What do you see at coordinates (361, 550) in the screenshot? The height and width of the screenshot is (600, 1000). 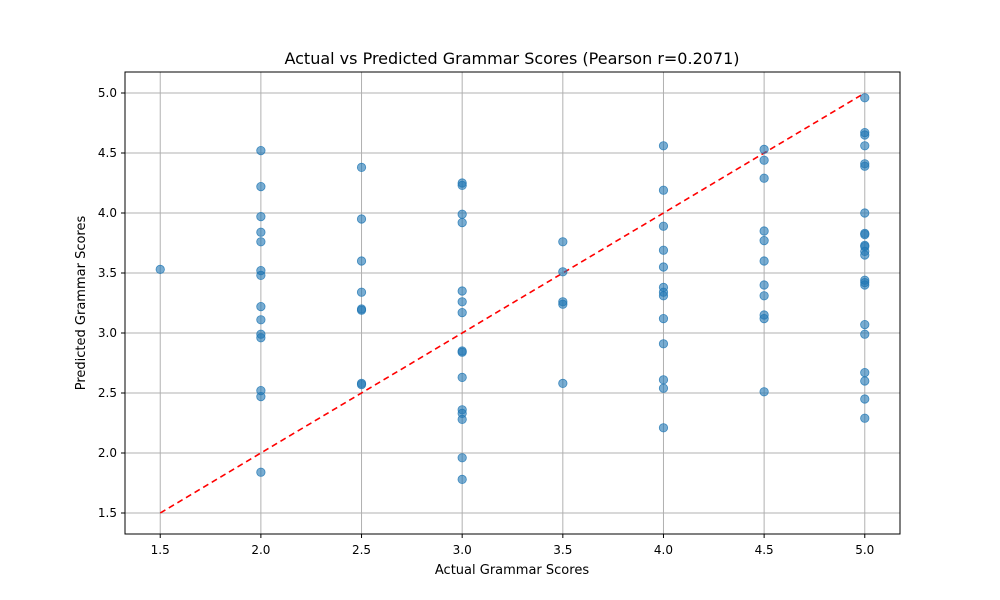 I see `x-tick-label: 2.5` at bounding box center [361, 550].